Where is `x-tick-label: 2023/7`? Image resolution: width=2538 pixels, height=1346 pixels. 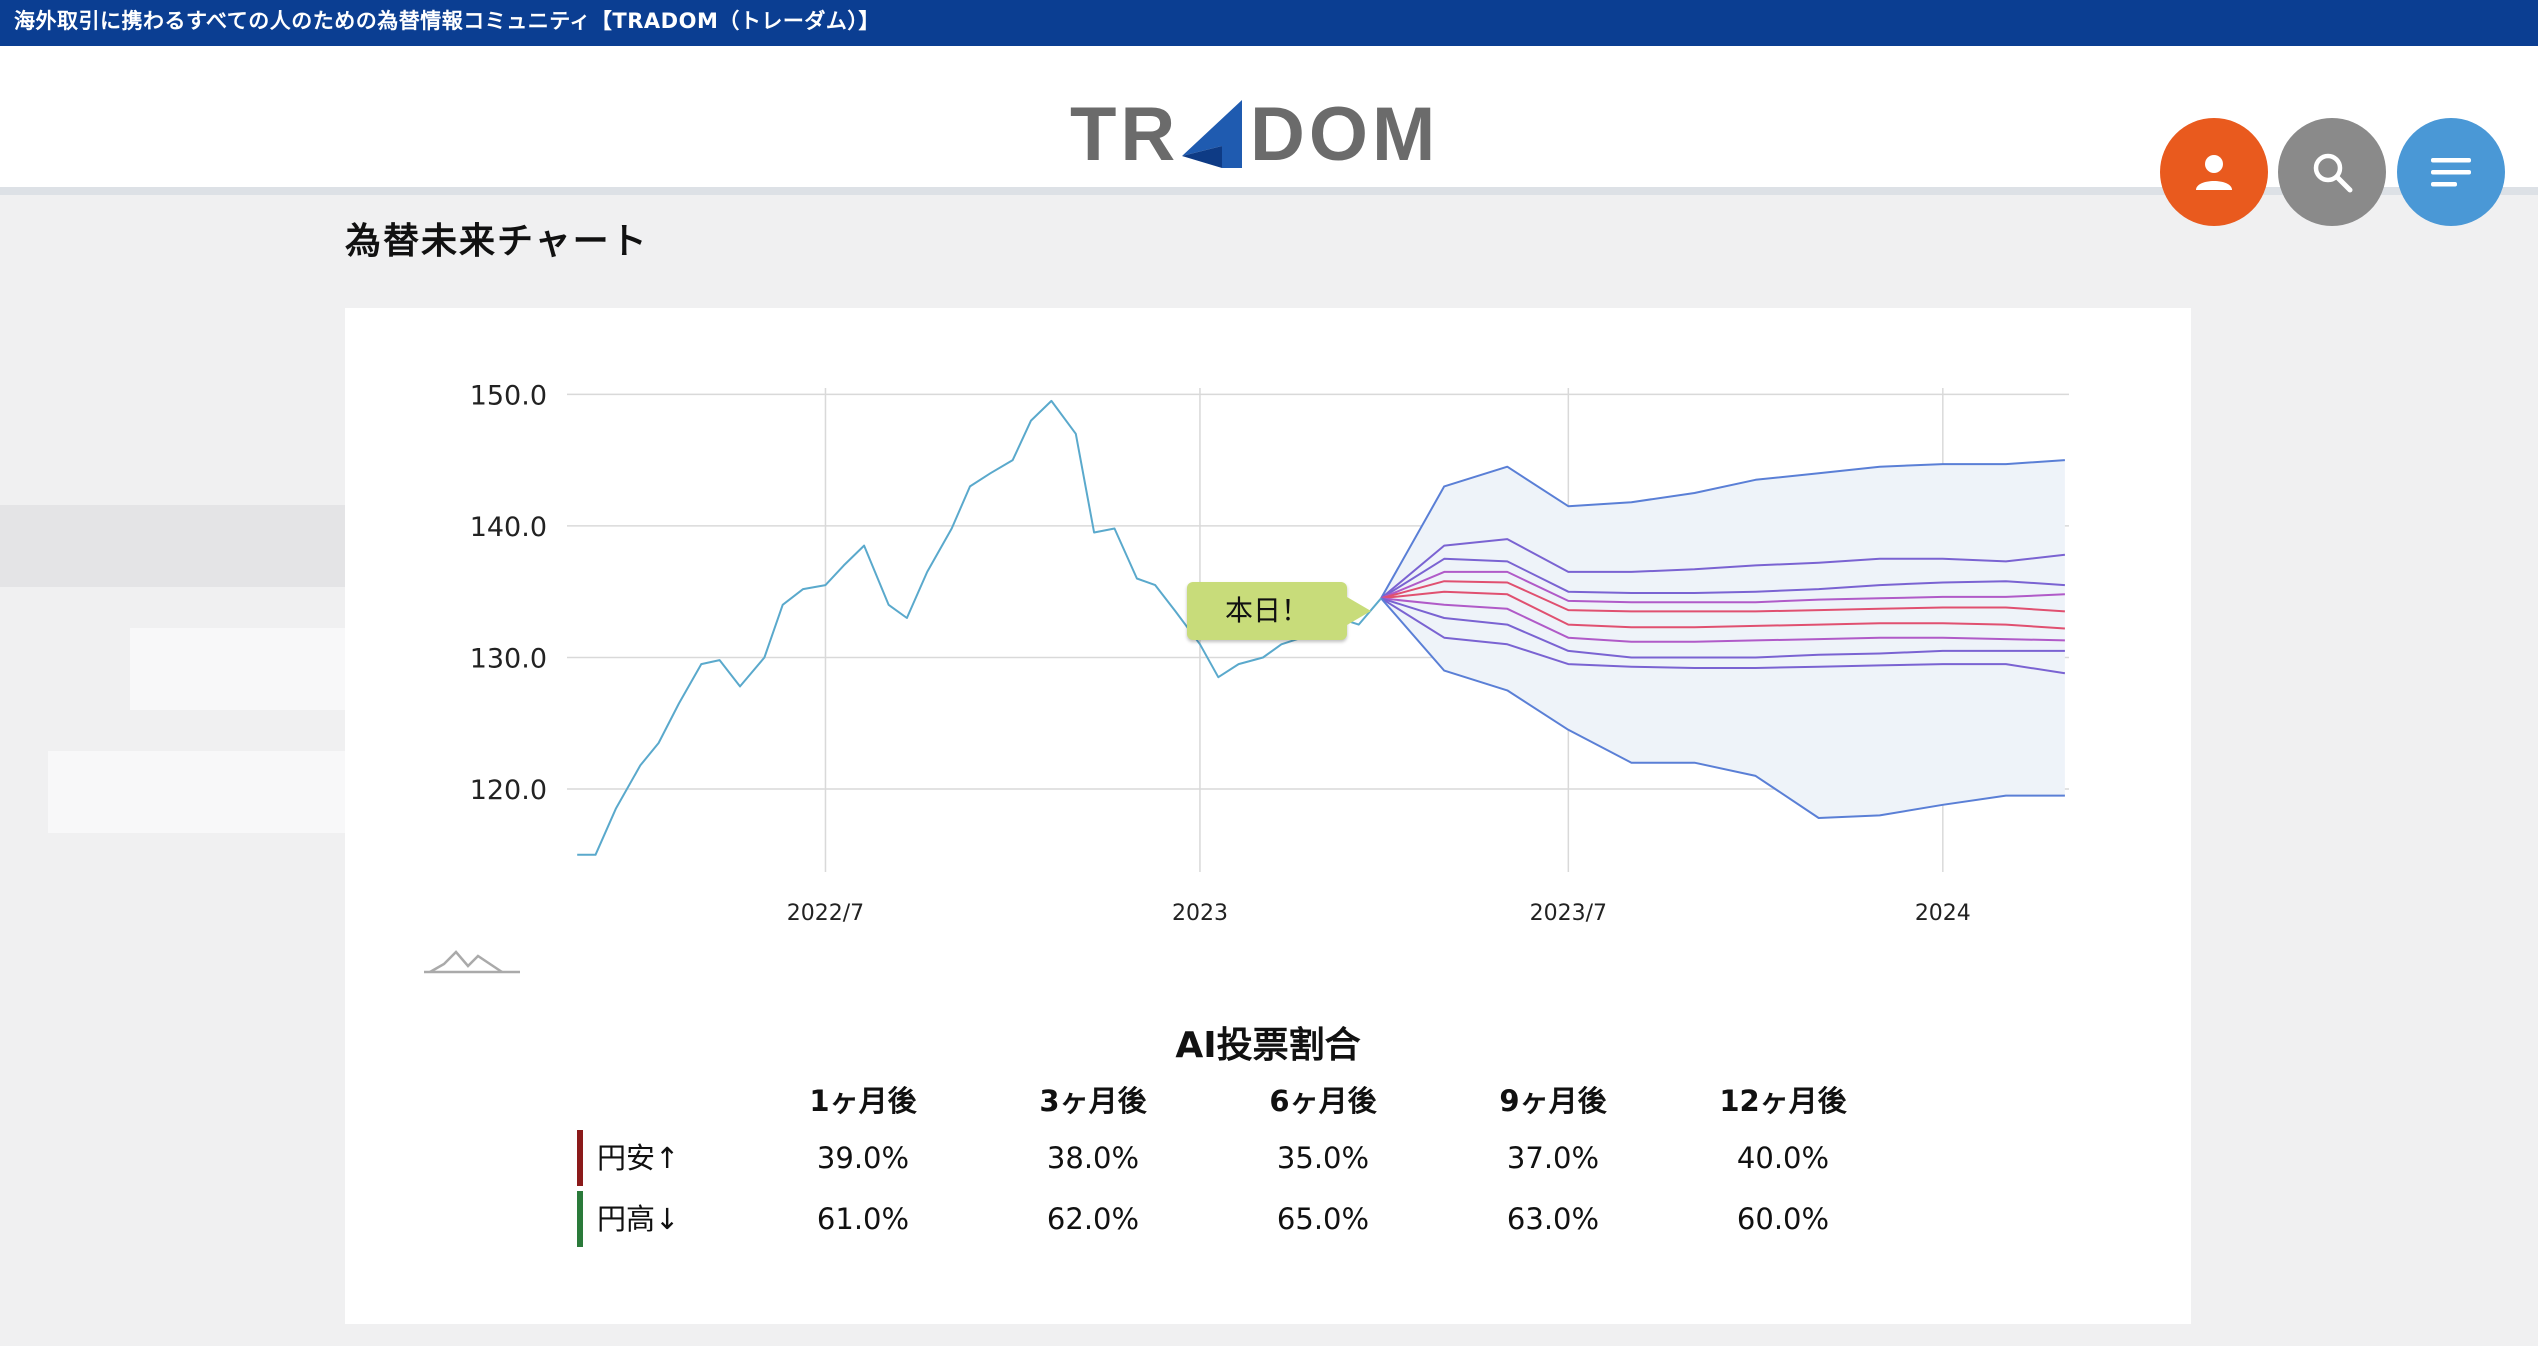
x-tick-label: 2023/7 is located at coordinates (1568, 913).